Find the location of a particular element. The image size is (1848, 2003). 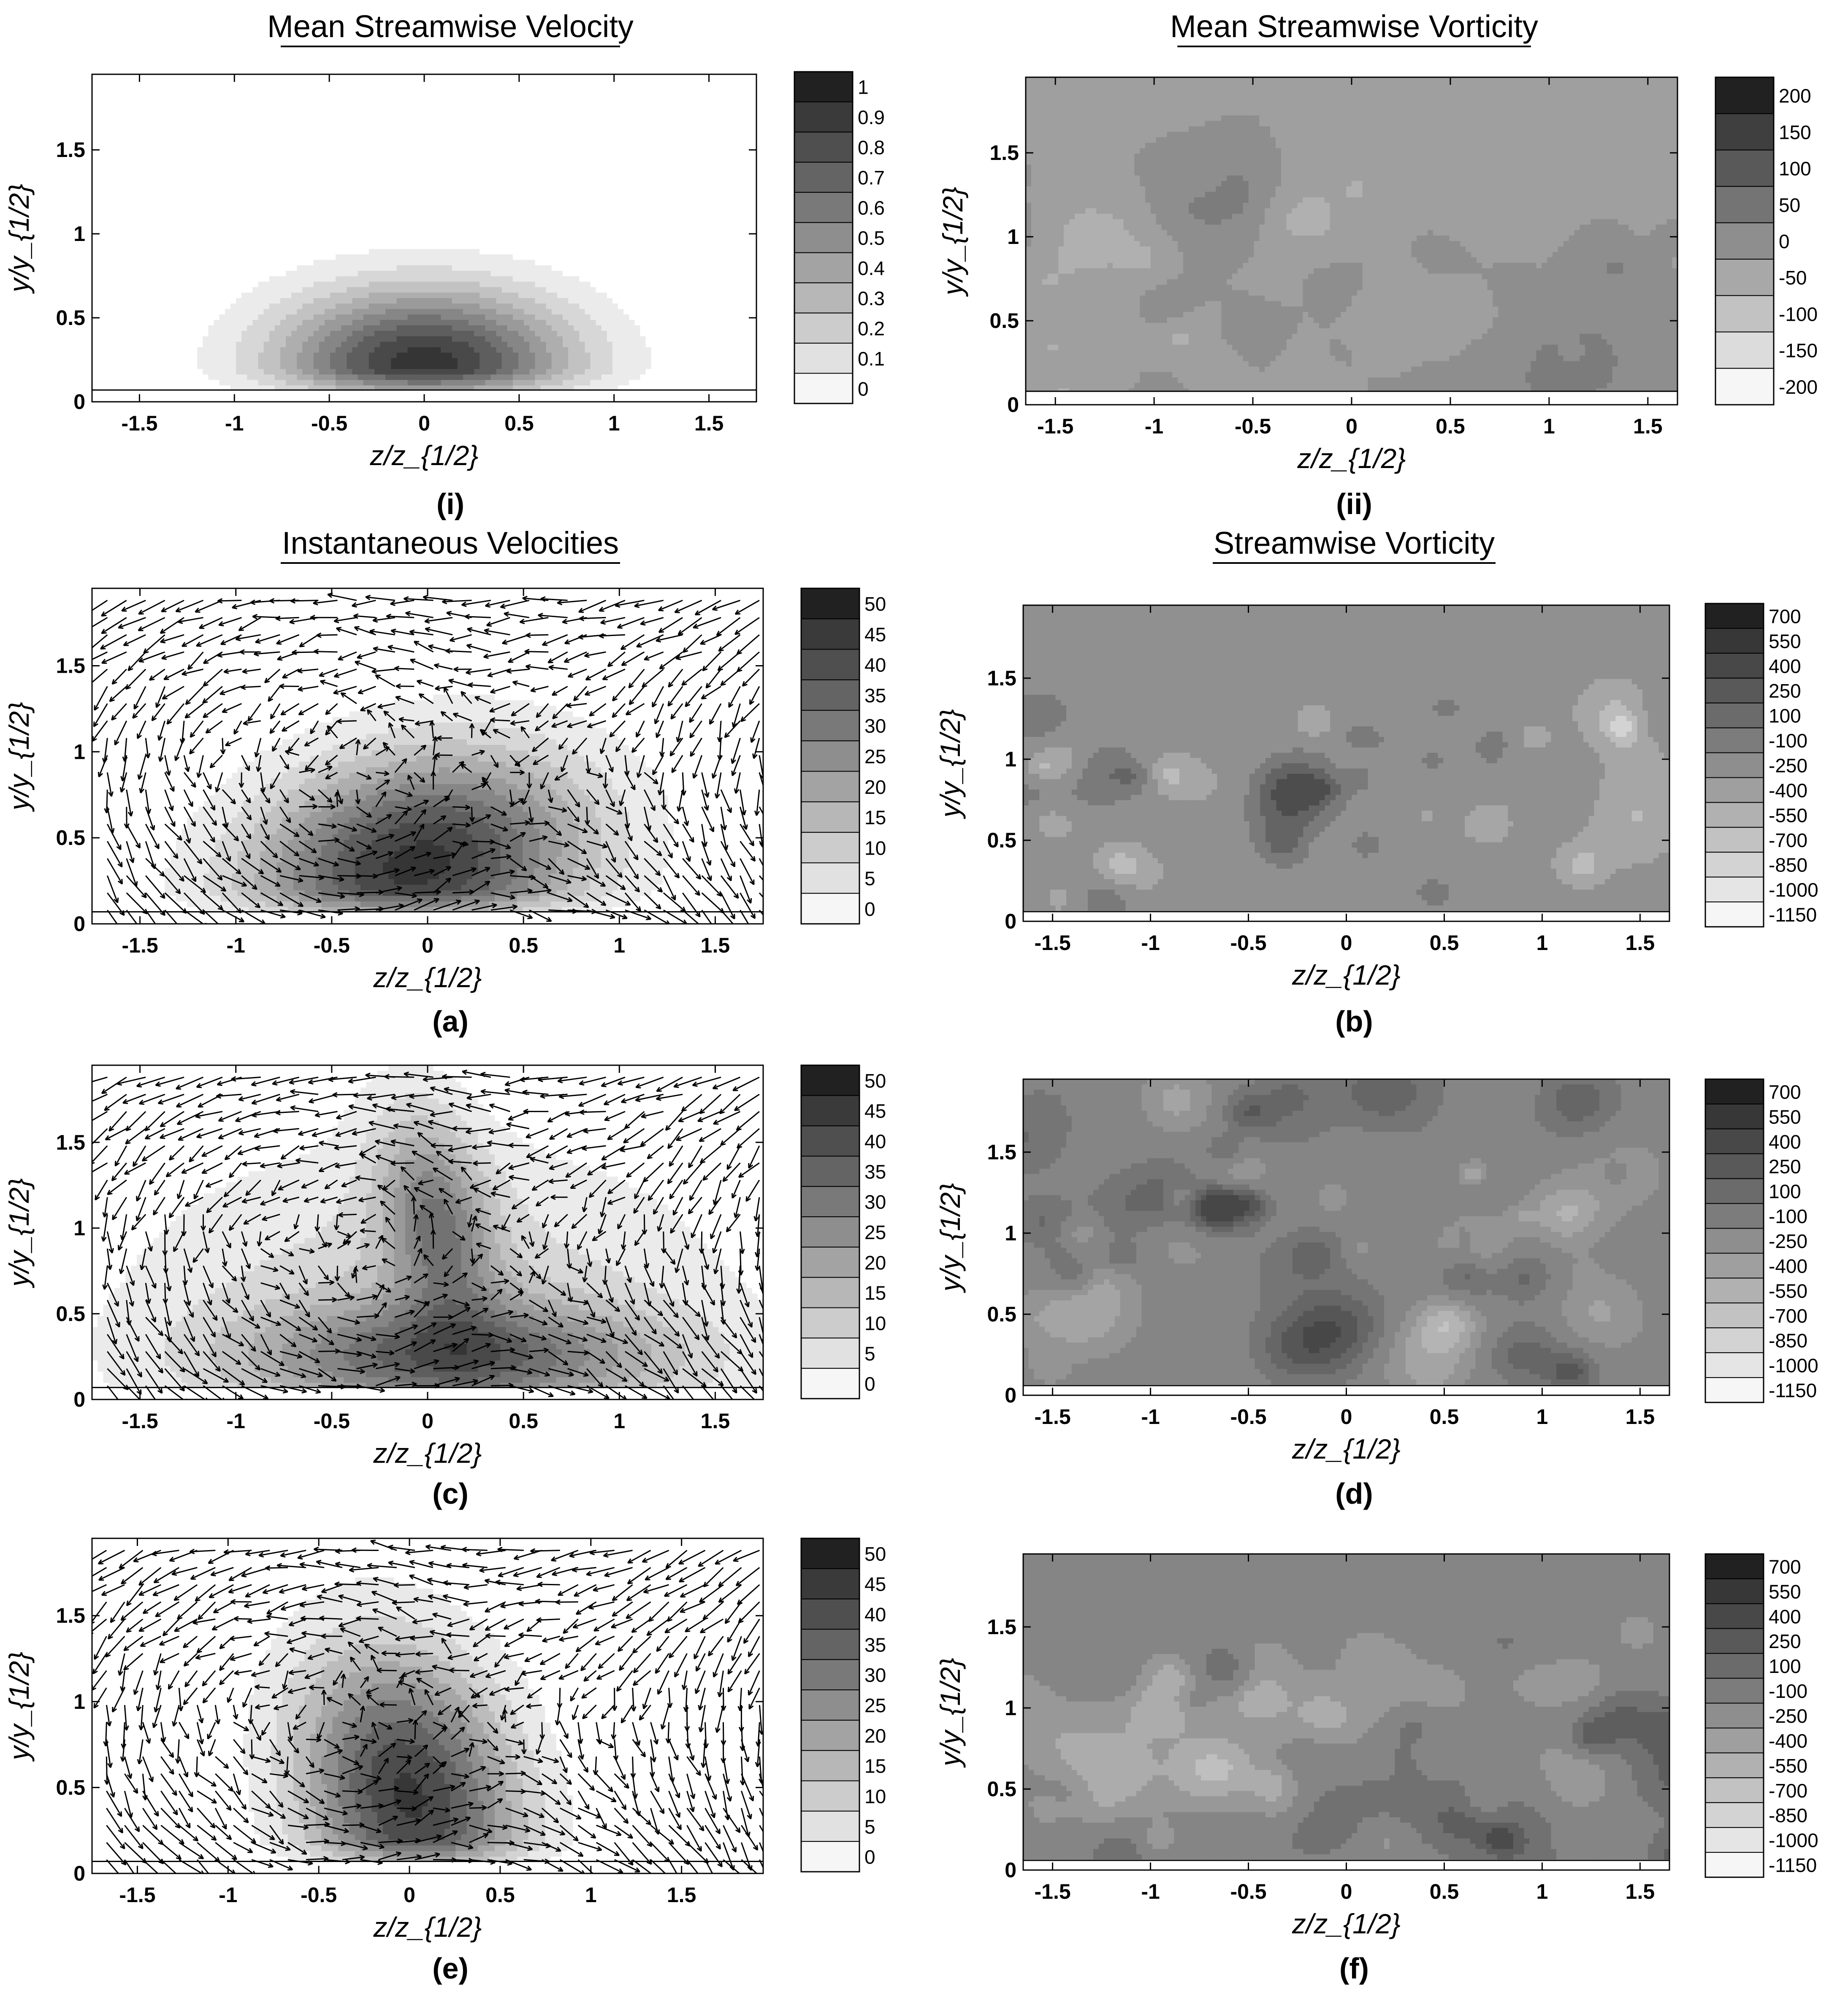

colorbar-label: 0.1 is located at coordinates (871, 359).